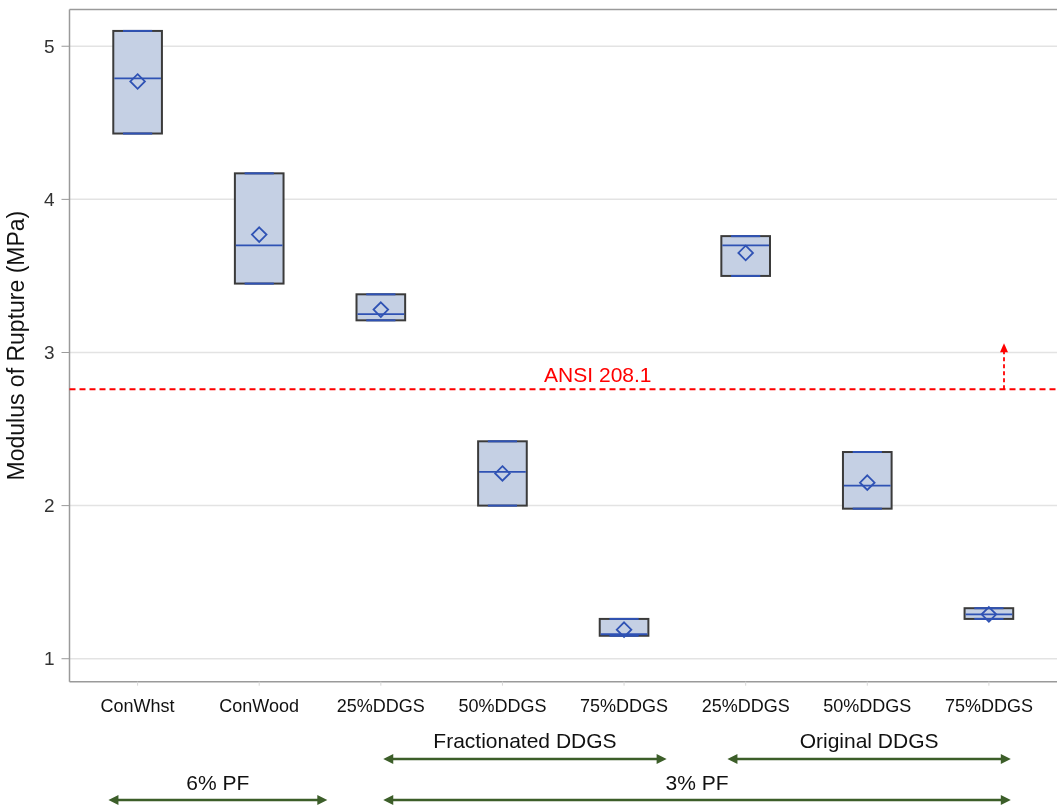 The image size is (1058, 807). I want to click on y-tick-label: 1, so click(49, 659).